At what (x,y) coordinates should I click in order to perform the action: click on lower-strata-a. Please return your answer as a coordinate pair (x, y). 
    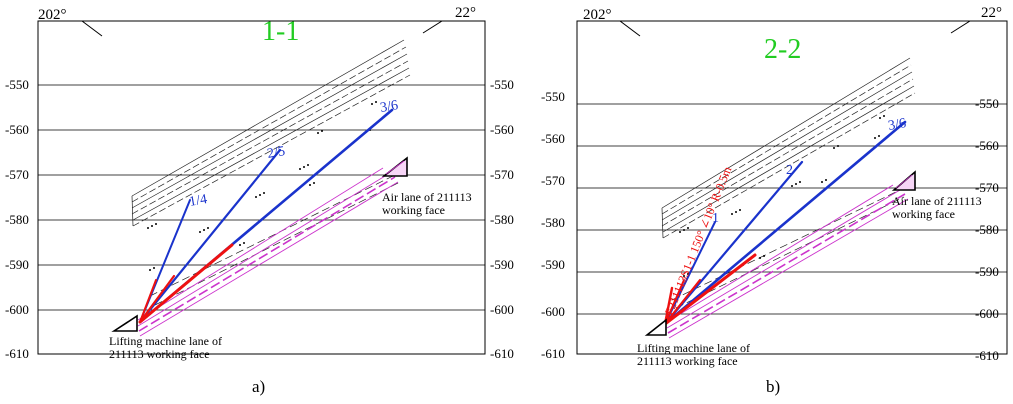
    Looking at the image, I should click on (275, 240).